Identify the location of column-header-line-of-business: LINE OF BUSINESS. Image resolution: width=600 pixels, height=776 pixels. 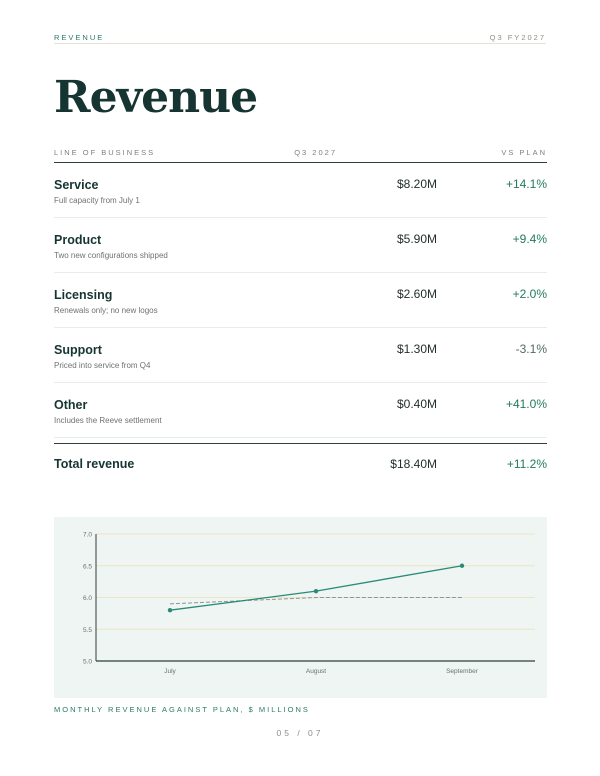
(105, 152).